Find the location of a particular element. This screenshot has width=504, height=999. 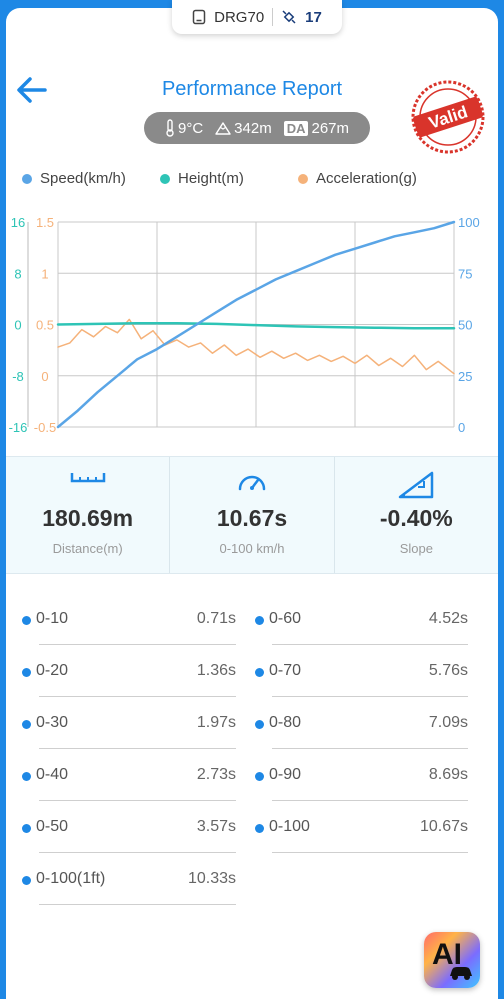

split-time: 7.09s is located at coordinates (448, 722).